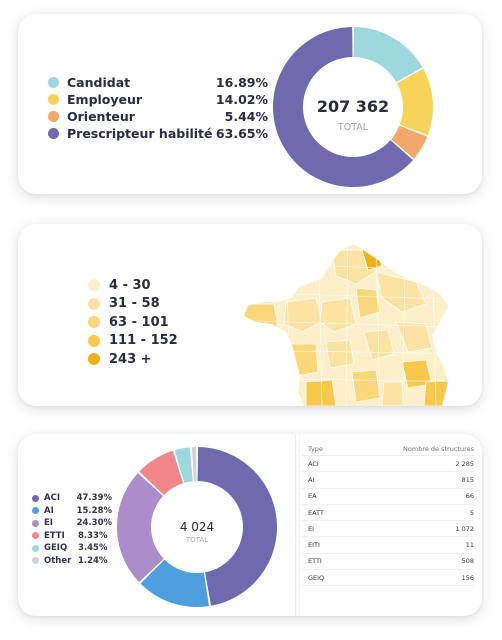  I want to click on table-row: ACI 2 285, so click(388, 464).